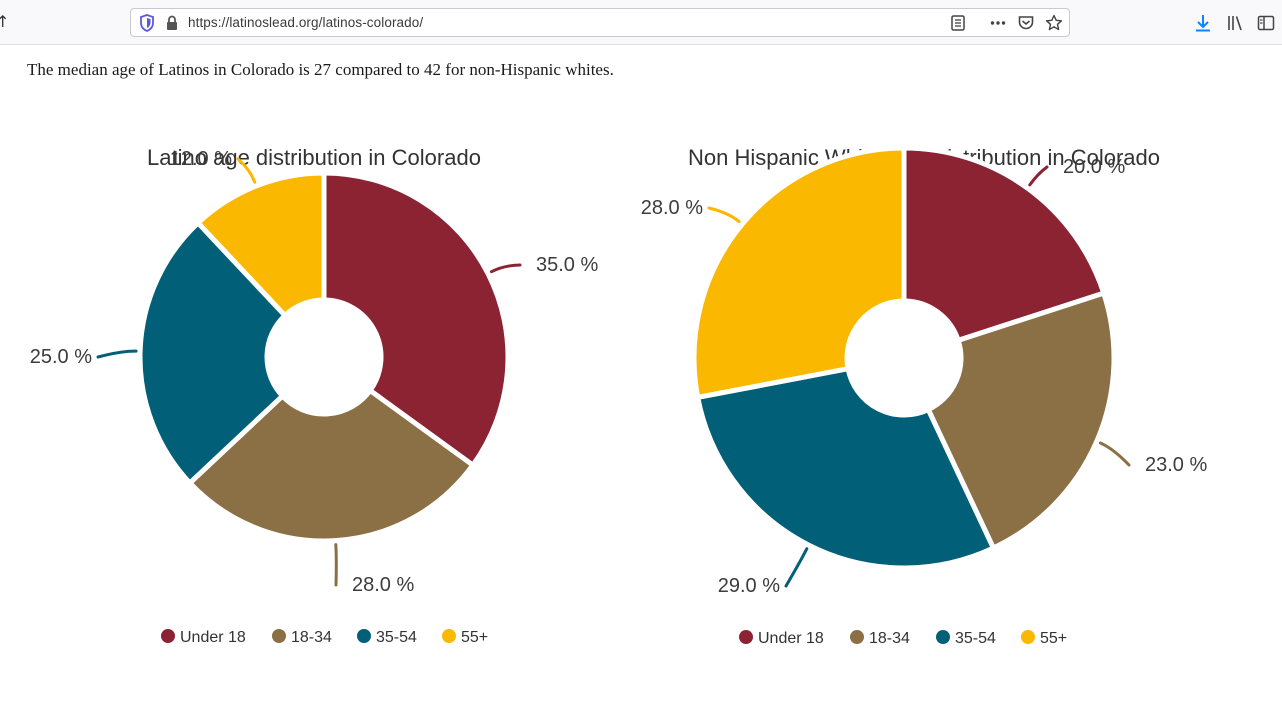 The image size is (1282, 722). What do you see at coordinates (1054, 23) in the screenshot?
I see `bookmark-star-icon` at bounding box center [1054, 23].